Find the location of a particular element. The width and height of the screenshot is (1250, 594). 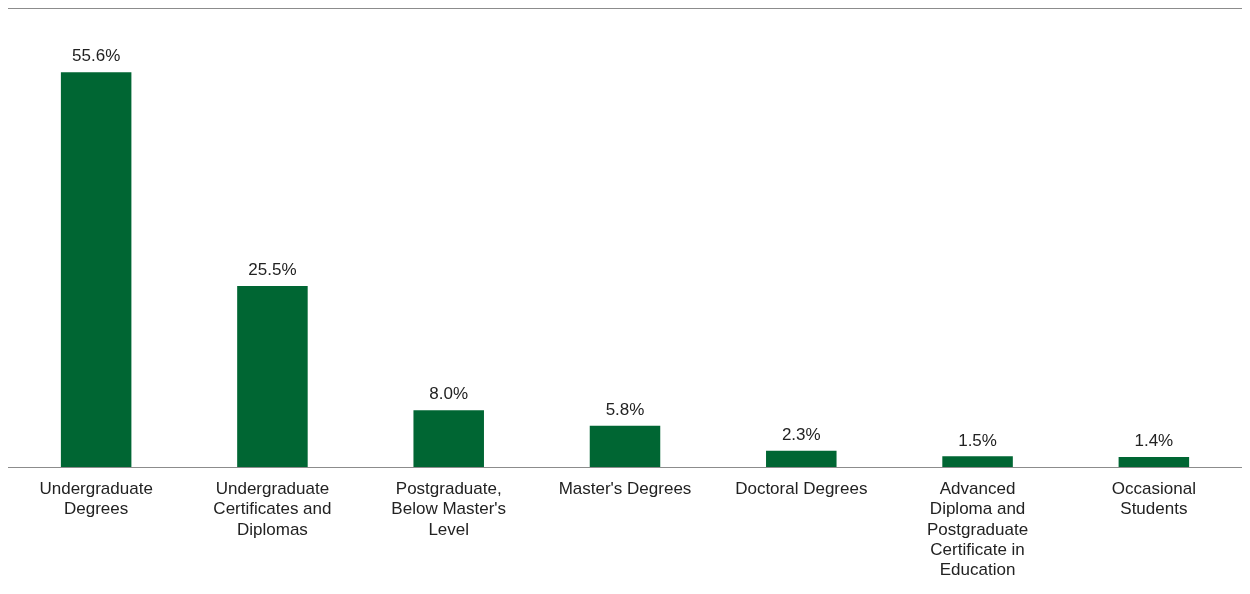

x-tick-label: Master's Degrees is located at coordinates (625, 488).